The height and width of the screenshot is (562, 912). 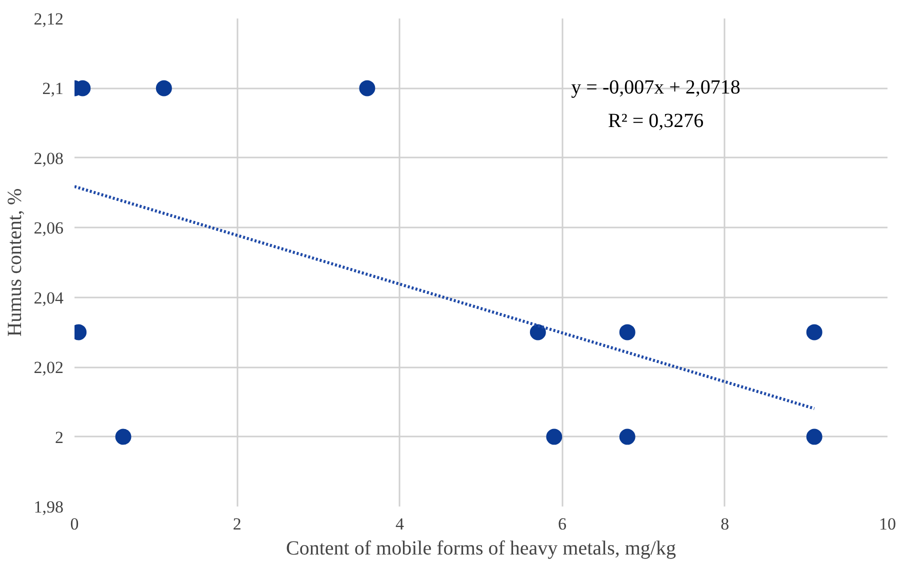 What do you see at coordinates (49, 228) in the screenshot?
I see `y-tick-label: 2,06` at bounding box center [49, 228].